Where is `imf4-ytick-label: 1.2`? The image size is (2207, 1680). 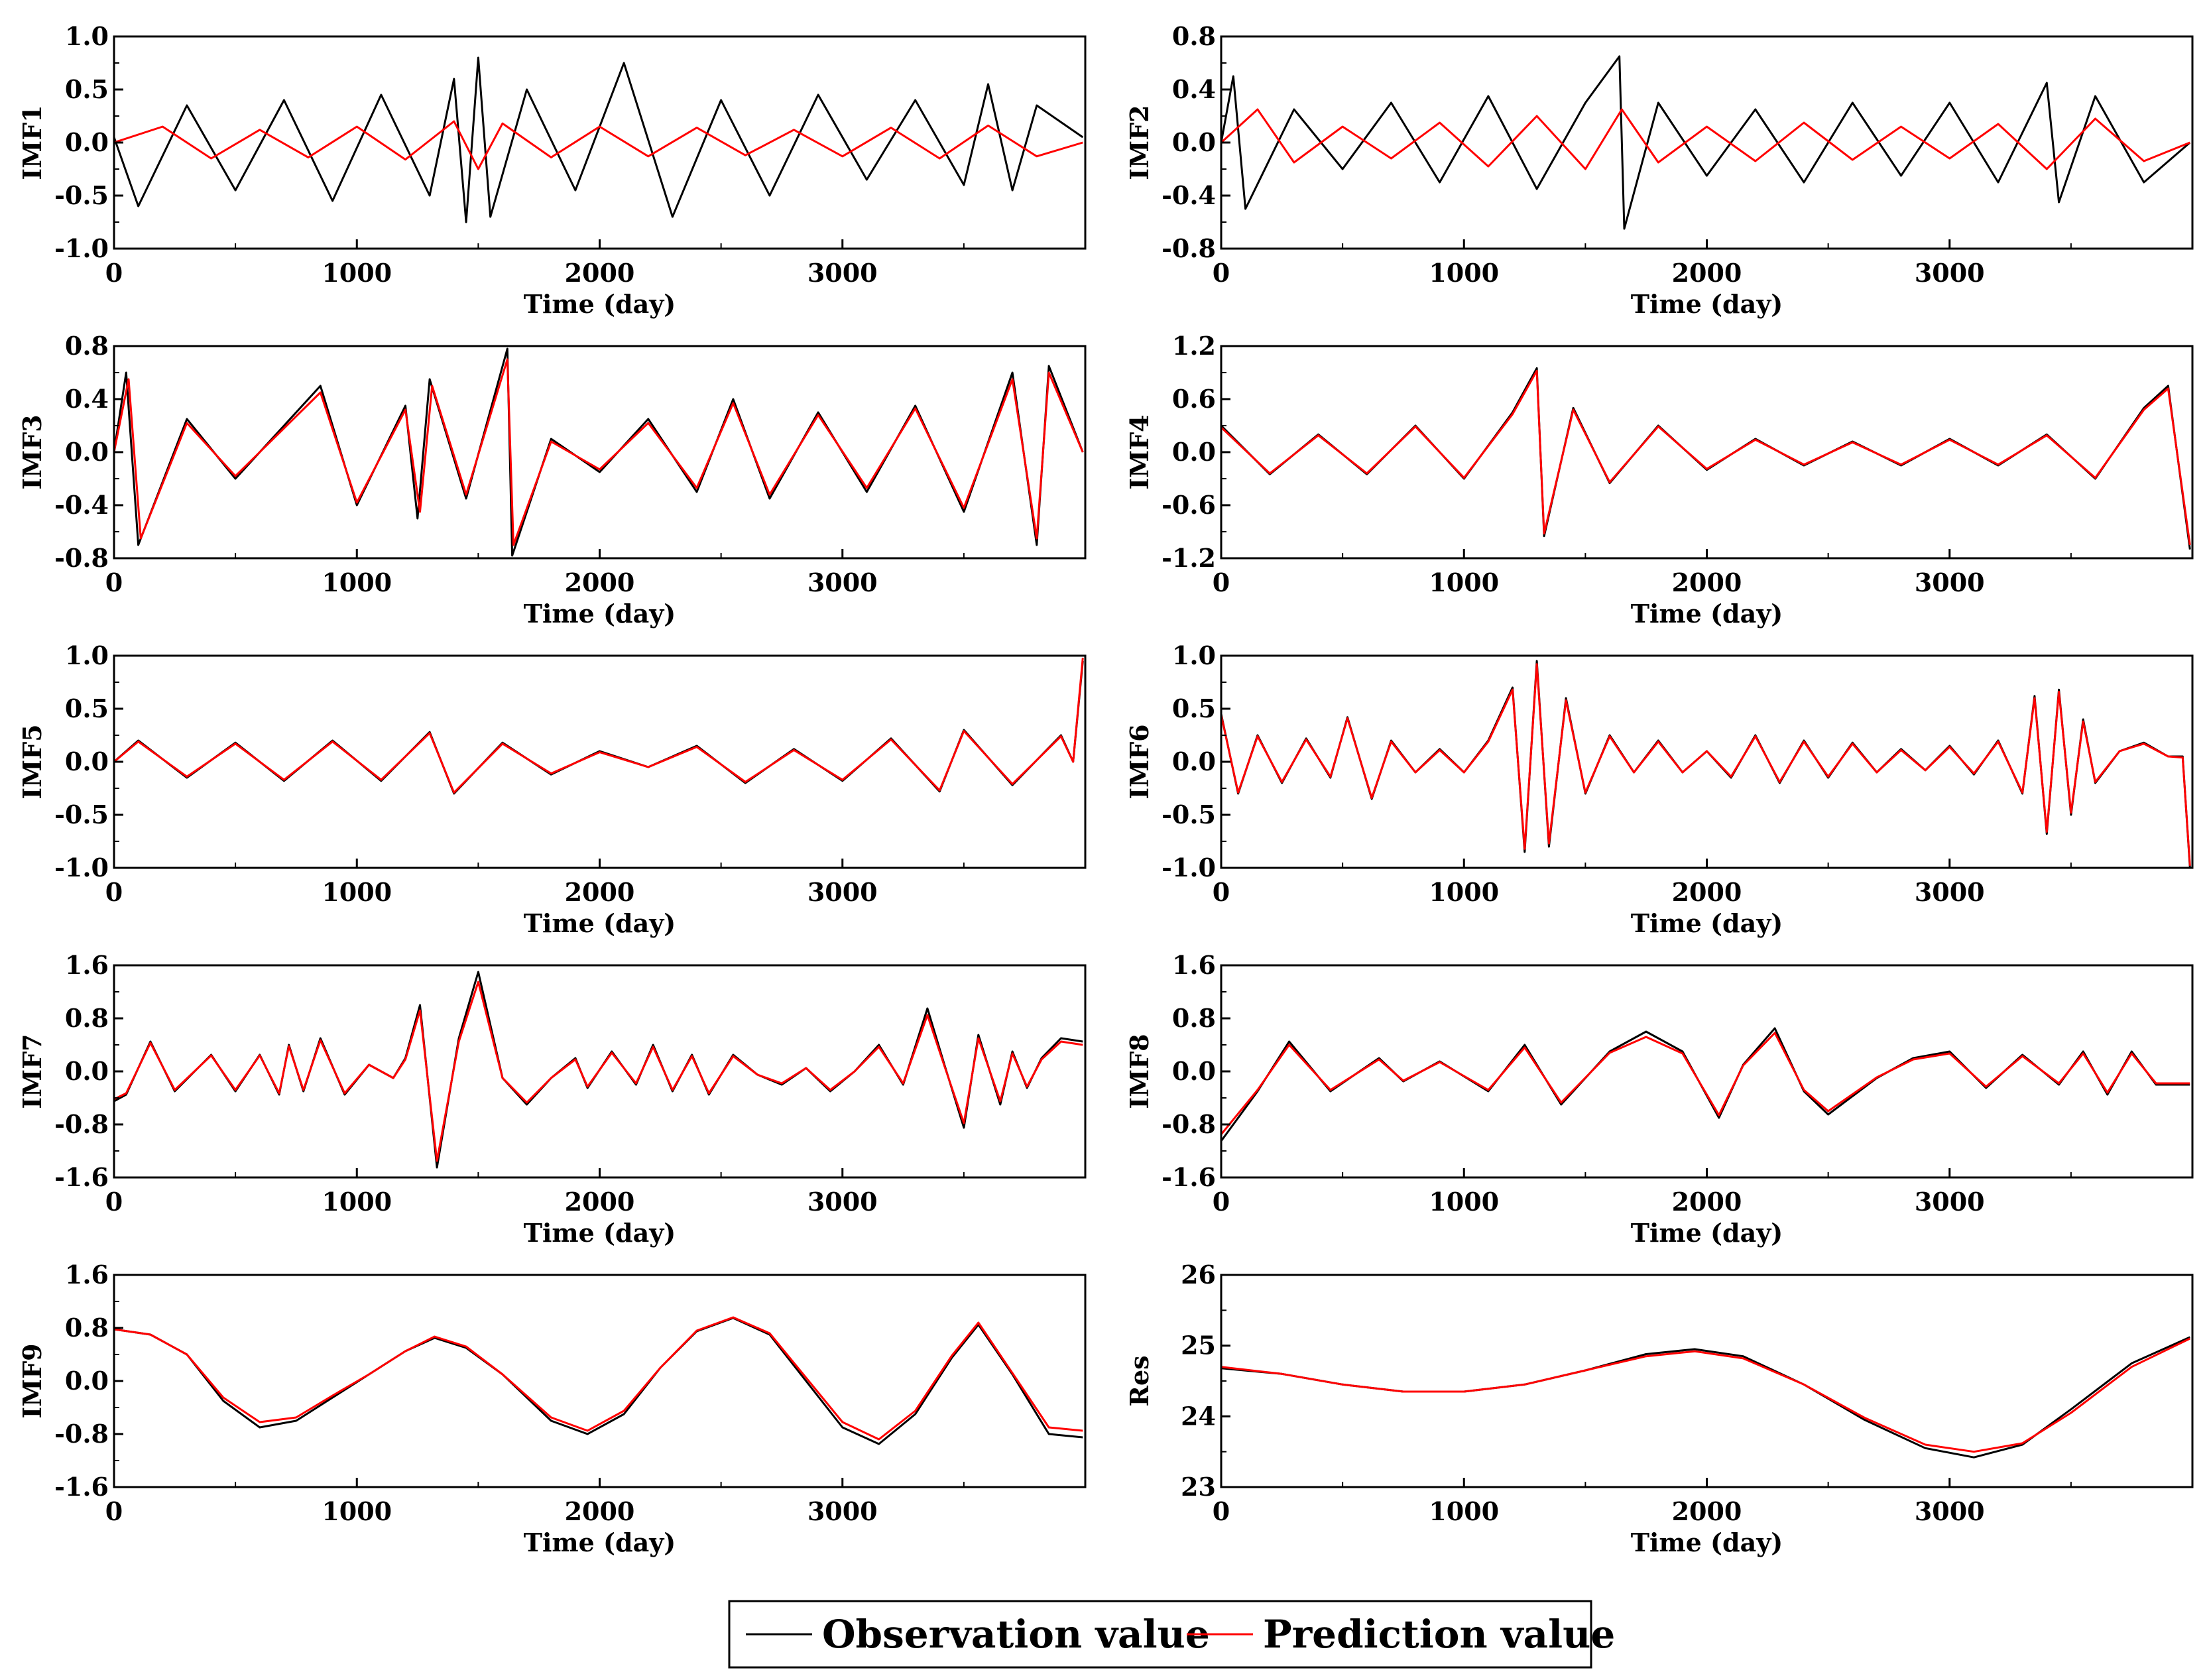
imf4-ytick-label: 1.2 is located at coordinates (1194, 346).